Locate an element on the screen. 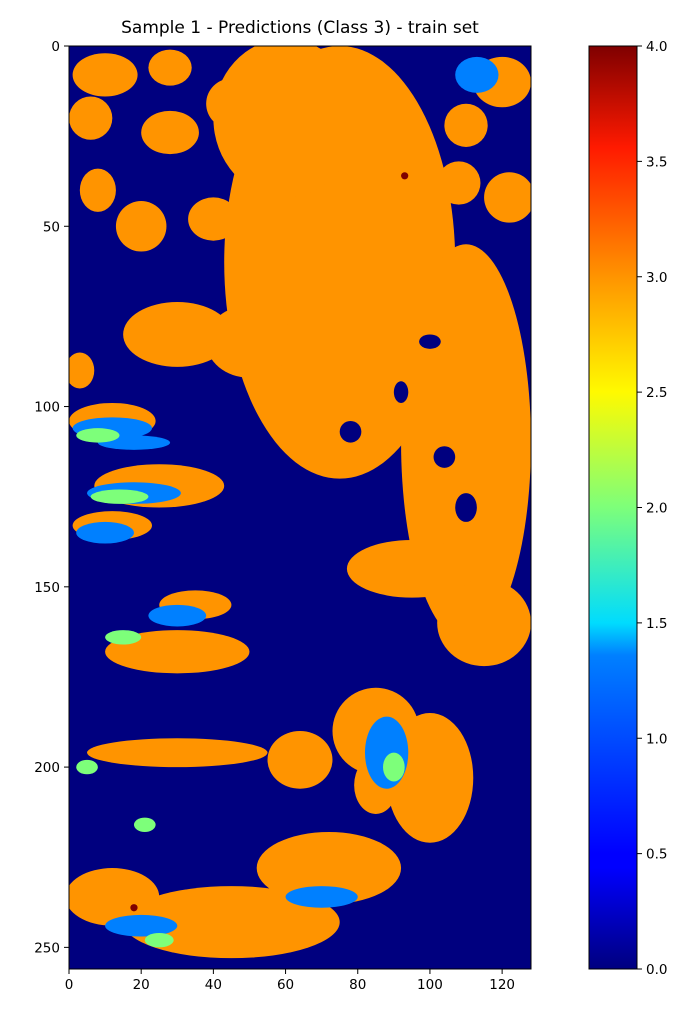  y-tick-label: 50 is located at coordinates (51, 227).